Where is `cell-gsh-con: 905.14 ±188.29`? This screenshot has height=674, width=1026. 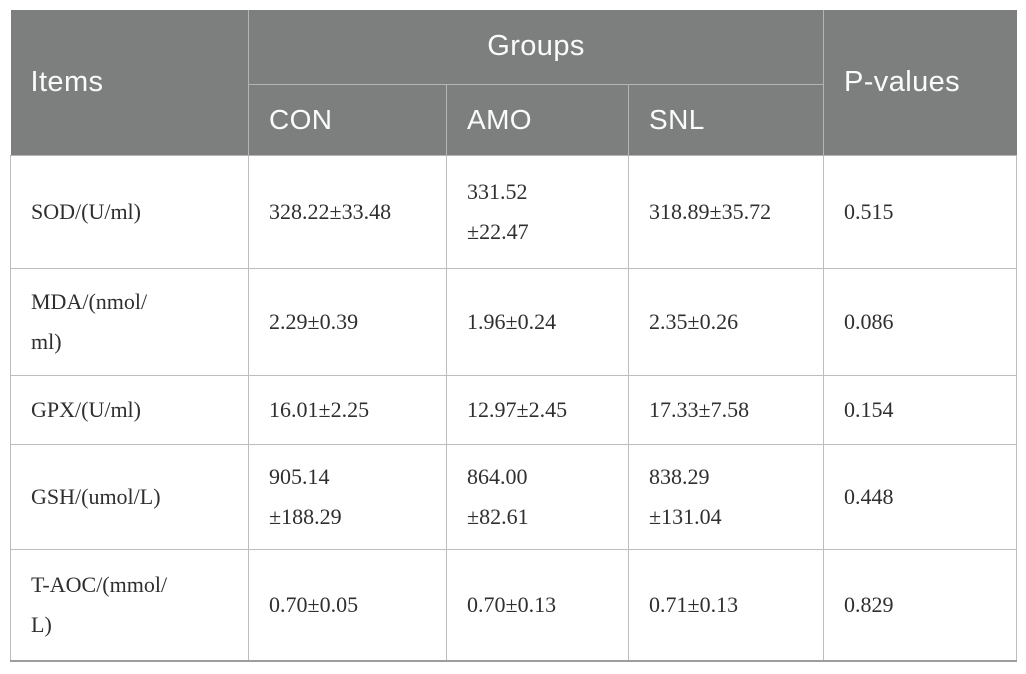 cell-gsh-con: 905.14 ±188.29 is located at coordinates (347, 496).